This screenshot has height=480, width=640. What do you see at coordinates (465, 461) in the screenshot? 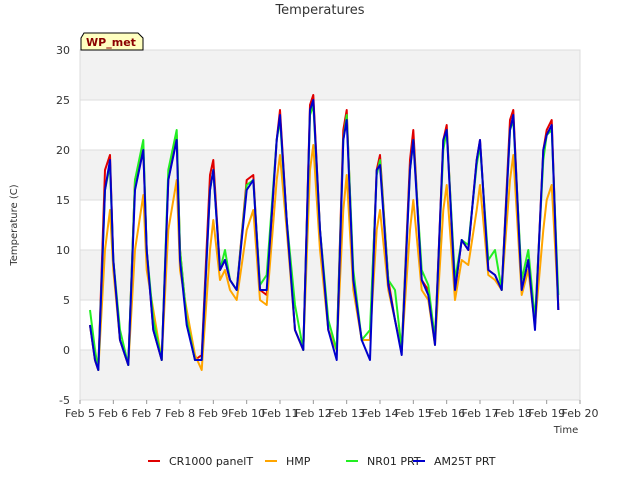
I see `legend-label: AM25T PRT` at bounding box center [465, 461].